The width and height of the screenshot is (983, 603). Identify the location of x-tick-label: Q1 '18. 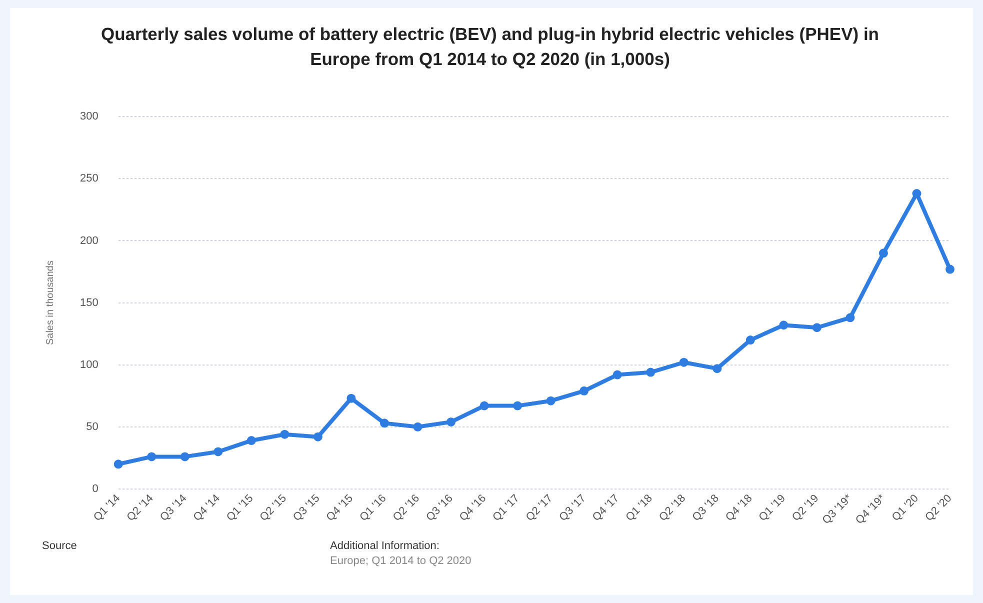
(639, 508).